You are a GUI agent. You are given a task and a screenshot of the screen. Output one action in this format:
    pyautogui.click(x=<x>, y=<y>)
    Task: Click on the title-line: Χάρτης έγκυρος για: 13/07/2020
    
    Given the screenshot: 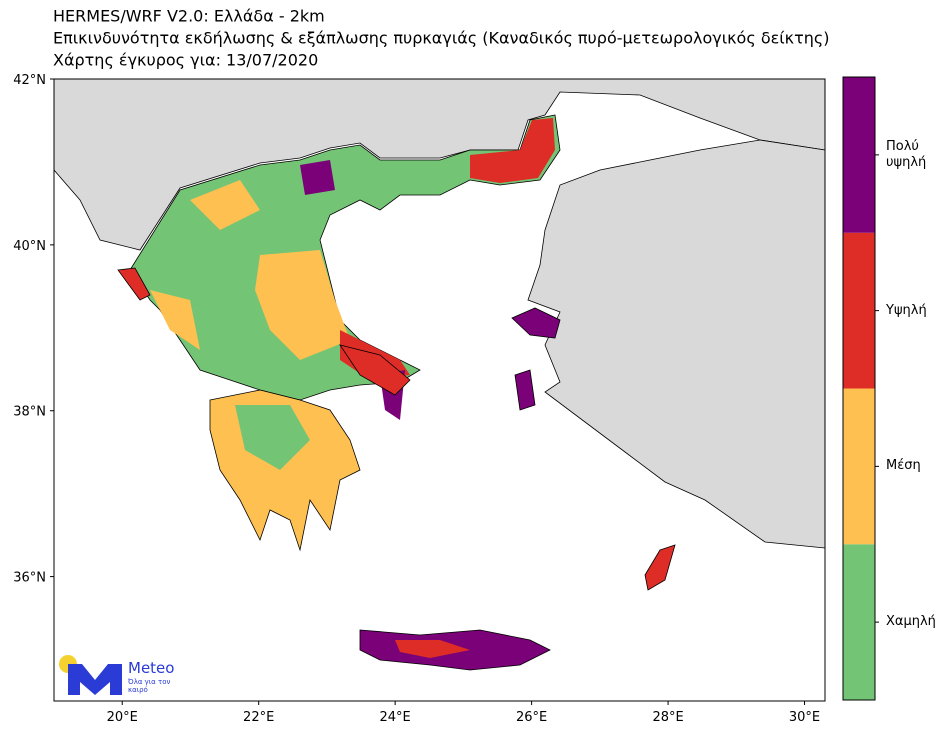 What is the action you would take?
    pyautogui.click(x=185, y=60)
    